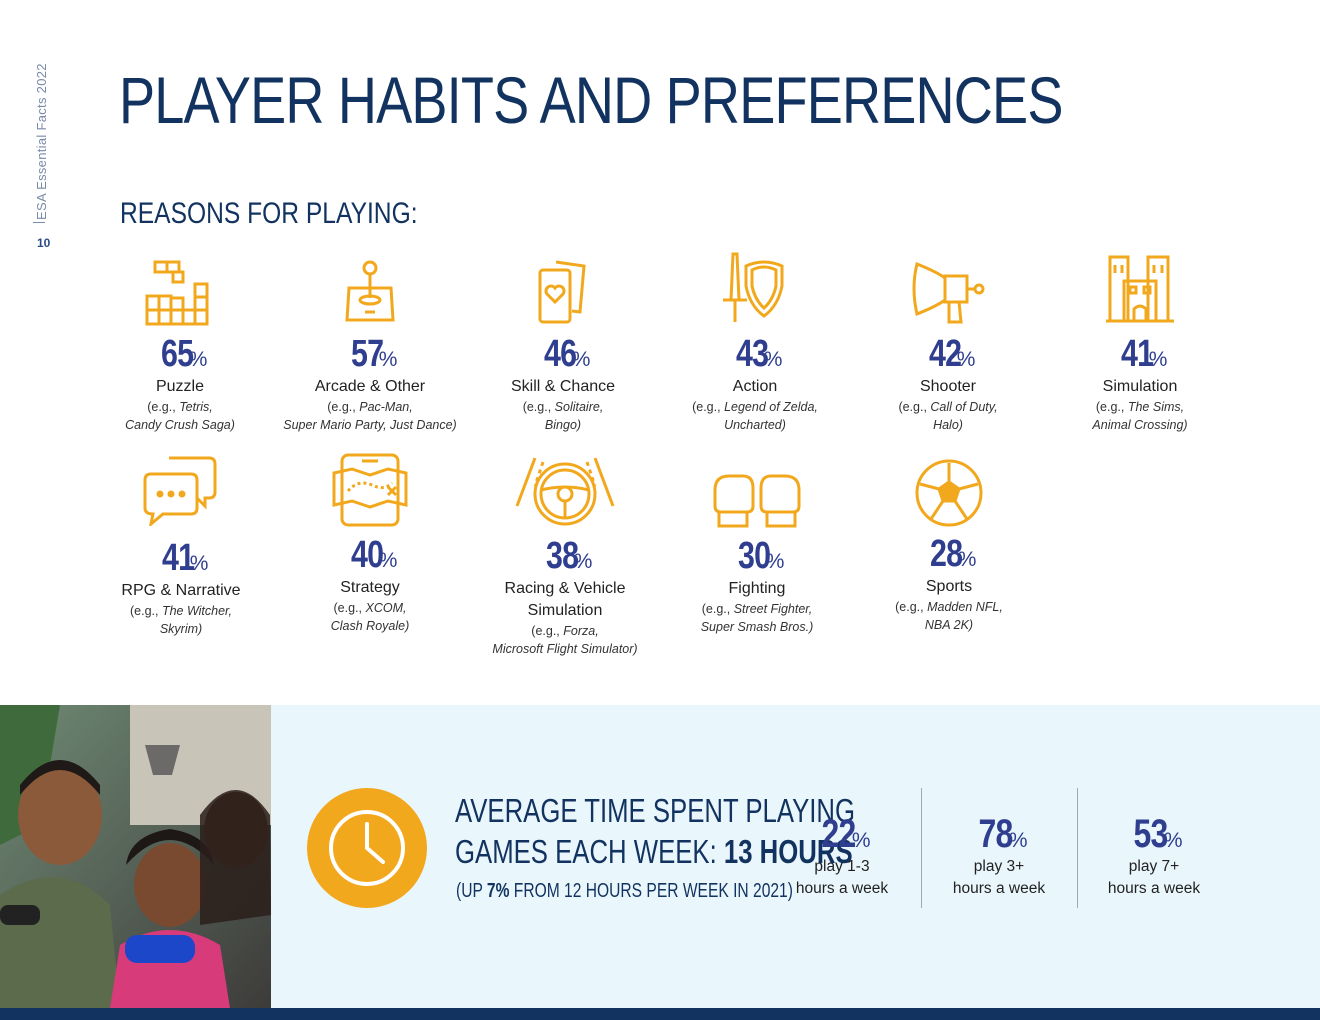 This screenshot has height=1020, width=1320. I want to click on stat-percent: 78, so click(996, 834).